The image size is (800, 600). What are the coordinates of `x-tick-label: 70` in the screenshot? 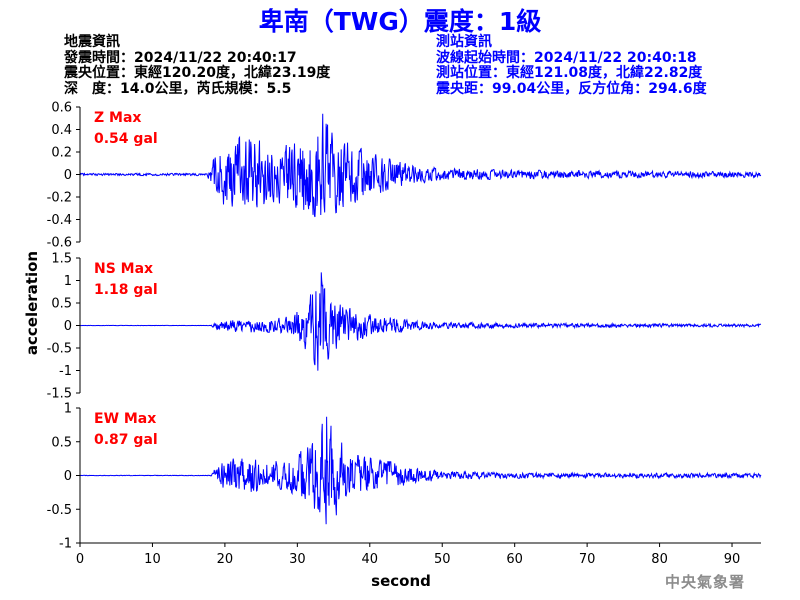 It's located at (587, 559).